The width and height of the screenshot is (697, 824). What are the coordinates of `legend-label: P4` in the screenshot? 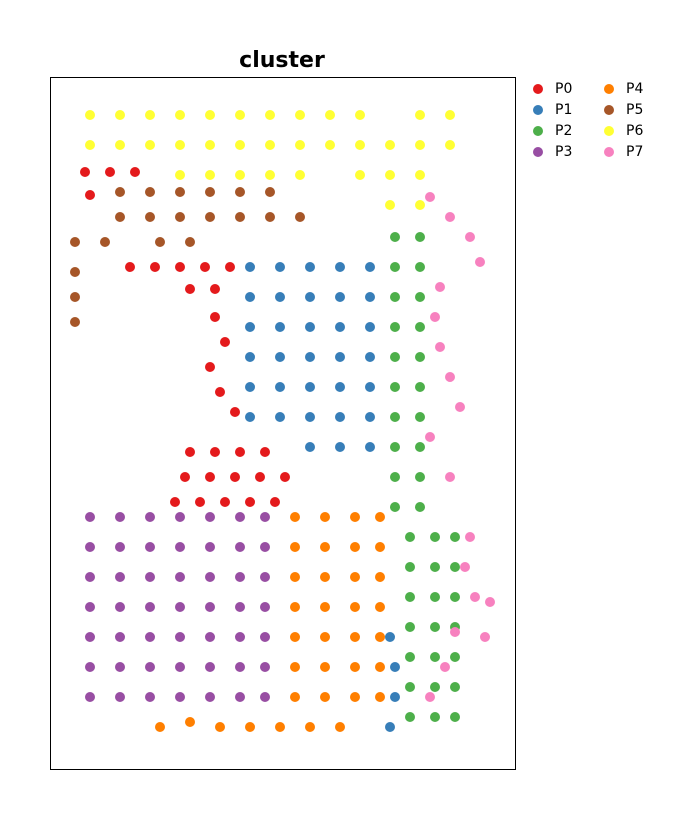 It's located at (634, 89).